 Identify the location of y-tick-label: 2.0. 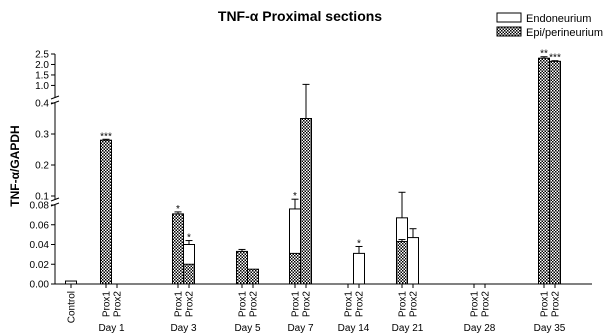
(42, 65).